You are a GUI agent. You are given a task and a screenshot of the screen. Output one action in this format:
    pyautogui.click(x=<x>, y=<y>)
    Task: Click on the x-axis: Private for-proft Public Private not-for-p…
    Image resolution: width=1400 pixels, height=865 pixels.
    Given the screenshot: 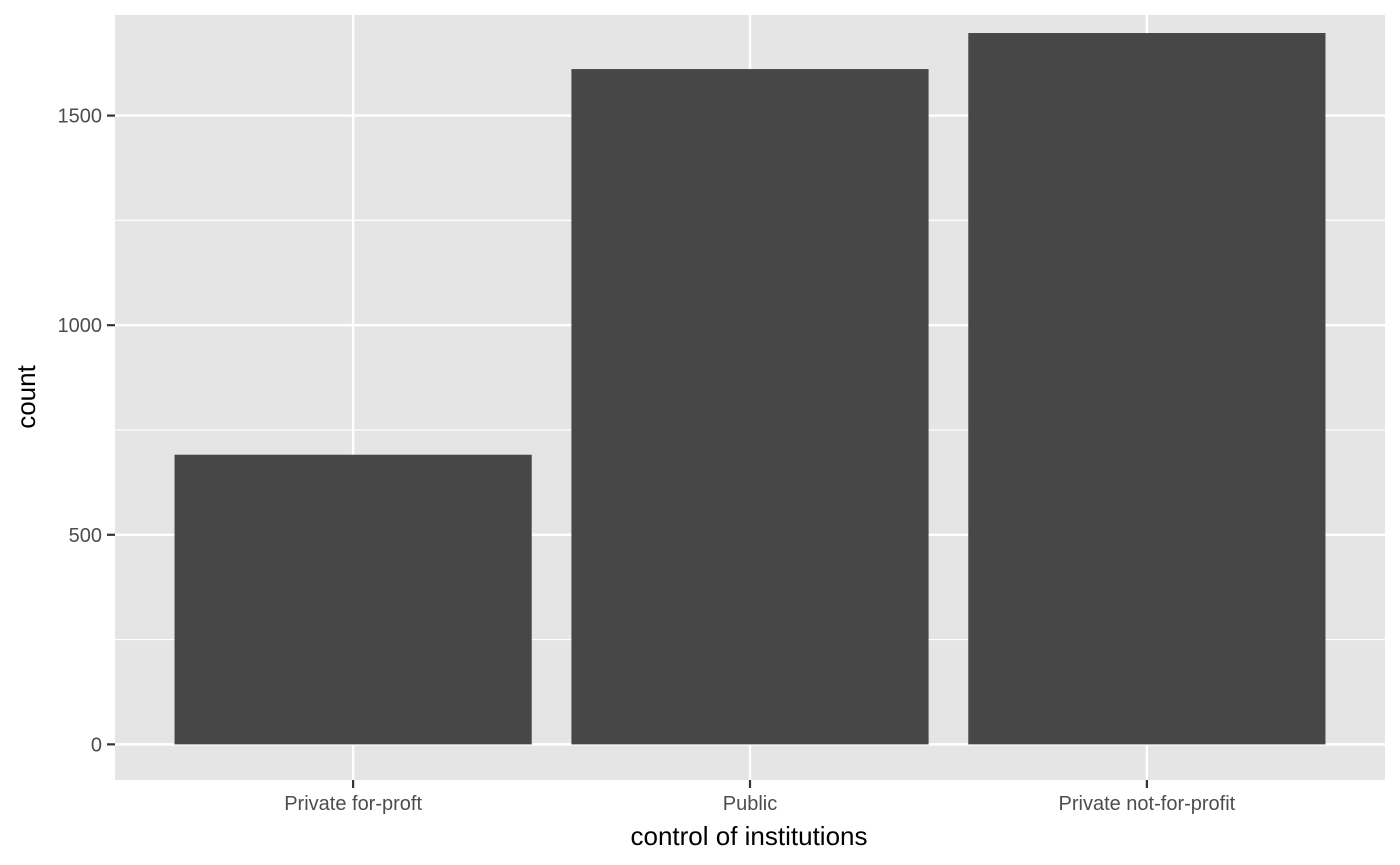 What is the action you would take?
    pyautogui.click(x=760, y=797)
    